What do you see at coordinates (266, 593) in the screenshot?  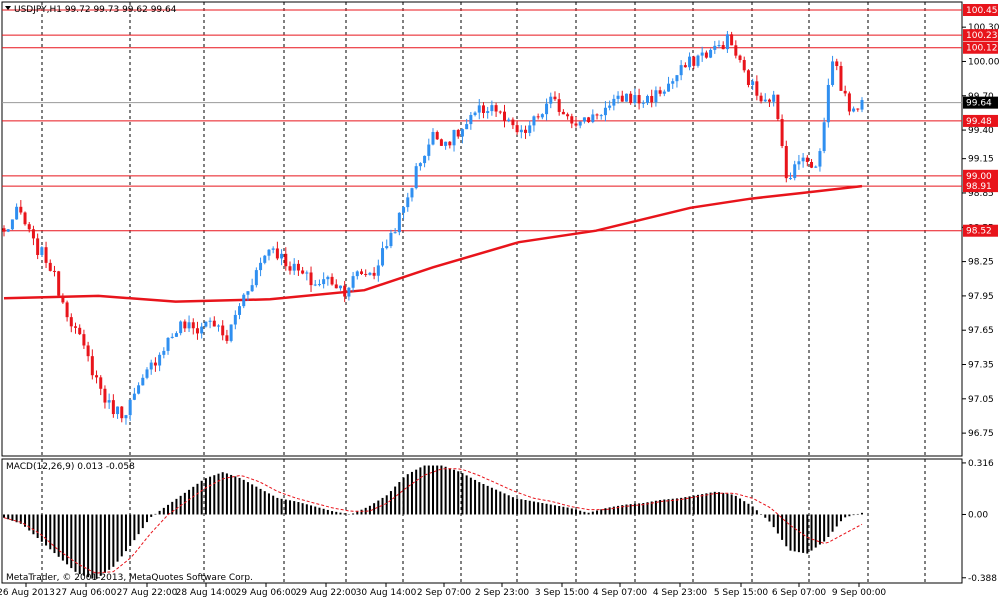 I see `x-tick-label: 29 Aug 06:00` at bounding box center [266, 593].